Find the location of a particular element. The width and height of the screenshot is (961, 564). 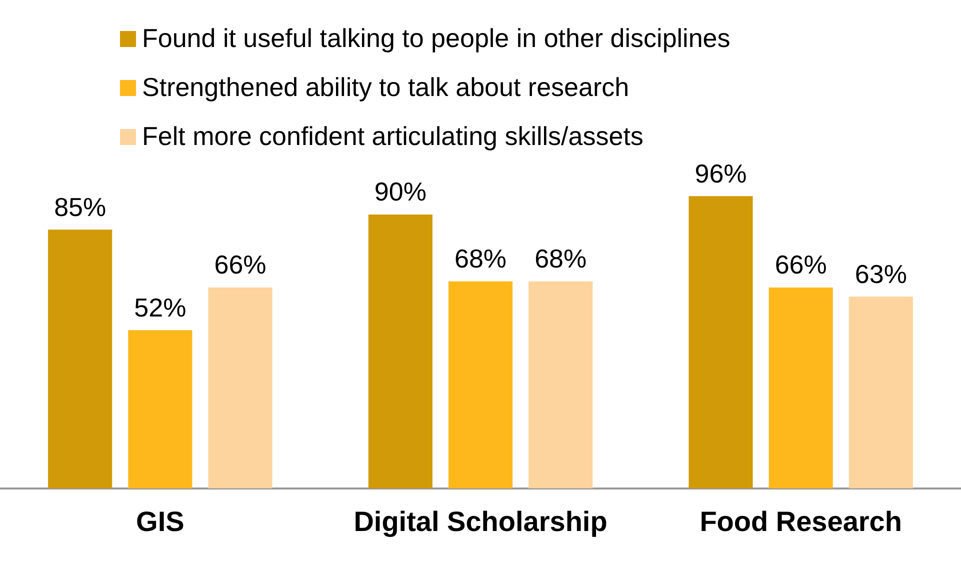

x-tick-label: GIS is located at coordinates (160, 521).